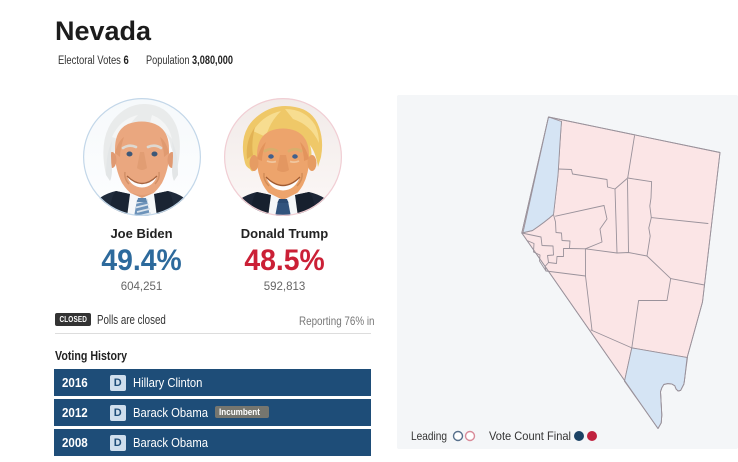 The image size is (738, 462). What do you see at coordinates (429, 436) in the screenshot?
I see `svg-text: Leading` at bounding box center [429, 436].